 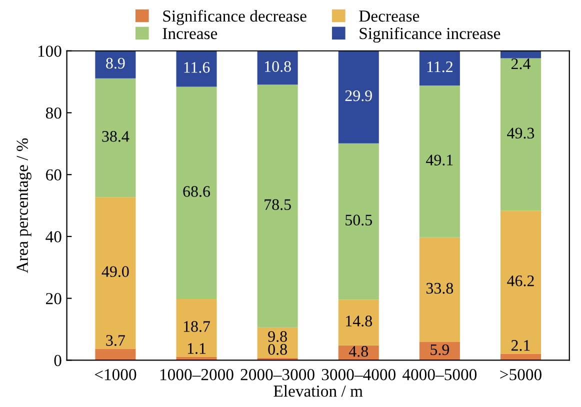 I want to click on text: 38.4, so click(x=116, y=136).